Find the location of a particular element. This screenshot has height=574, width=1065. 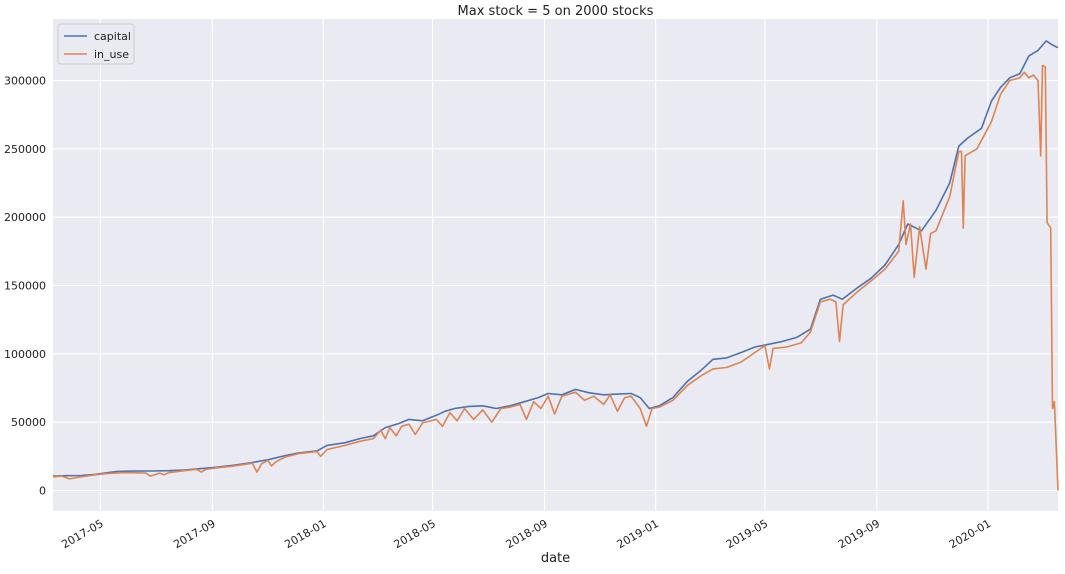

x-tick-label: 2017-09 is located at coordinates (194, 534).